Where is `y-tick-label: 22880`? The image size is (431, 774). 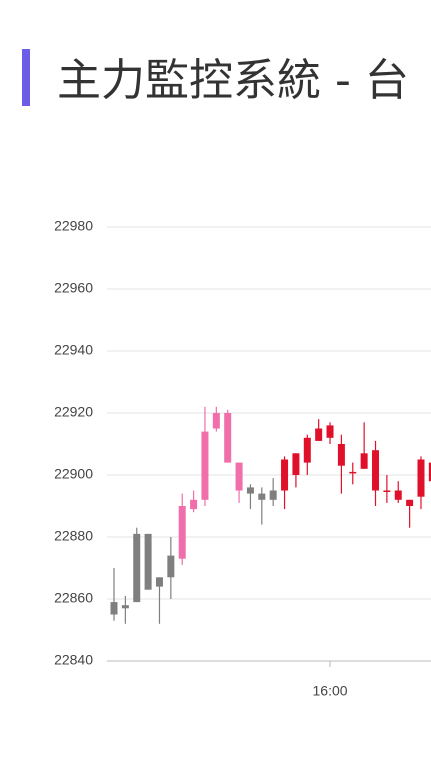
y-tick-label: 22880 is located at coordinates (73, 536).